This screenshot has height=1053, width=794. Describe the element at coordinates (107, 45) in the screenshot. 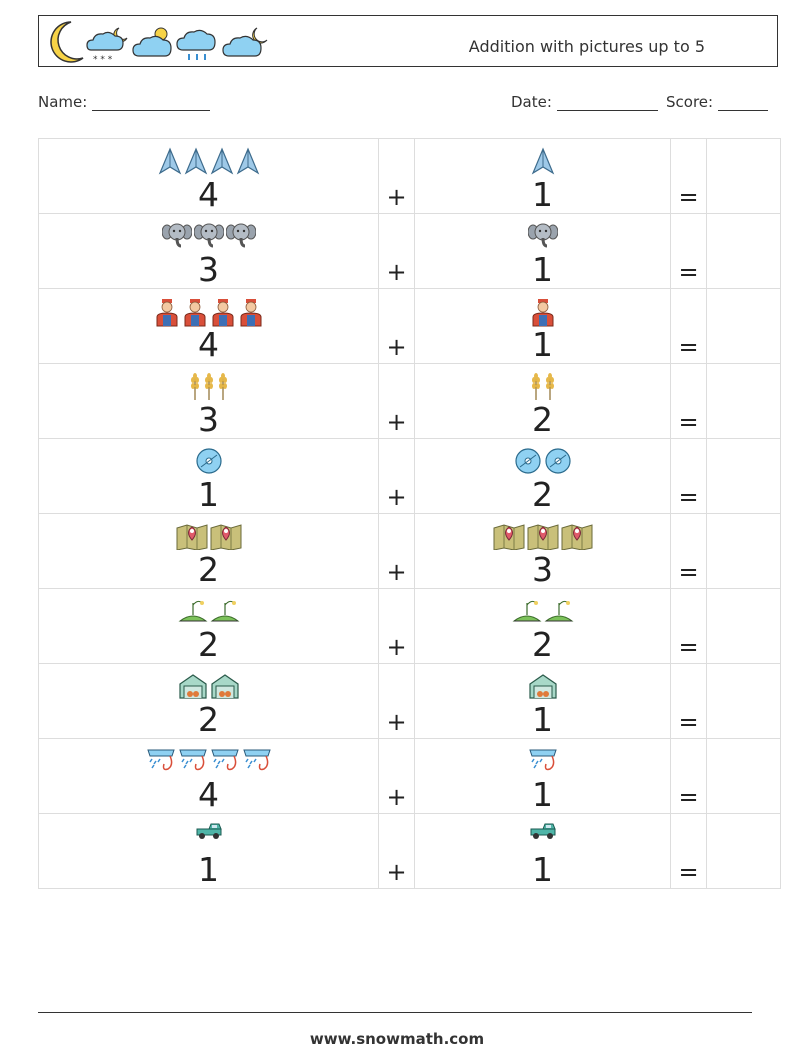

I see `cloud-moon-snow-icon: * * *` at that location.